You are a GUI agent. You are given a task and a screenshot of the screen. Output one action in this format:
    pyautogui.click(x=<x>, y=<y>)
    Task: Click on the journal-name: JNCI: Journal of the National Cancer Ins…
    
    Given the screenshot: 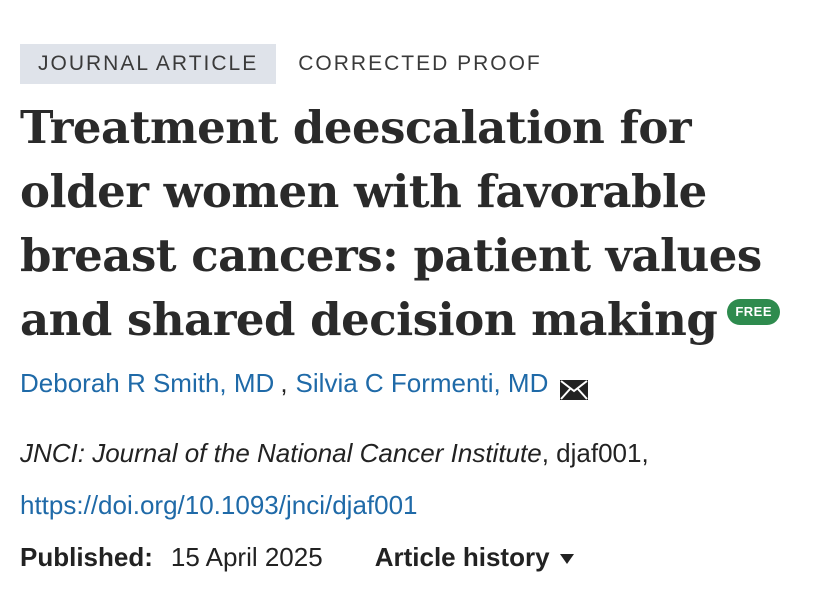 What is the action you would take?
    pyautogui.click(x=281, y=453)
    